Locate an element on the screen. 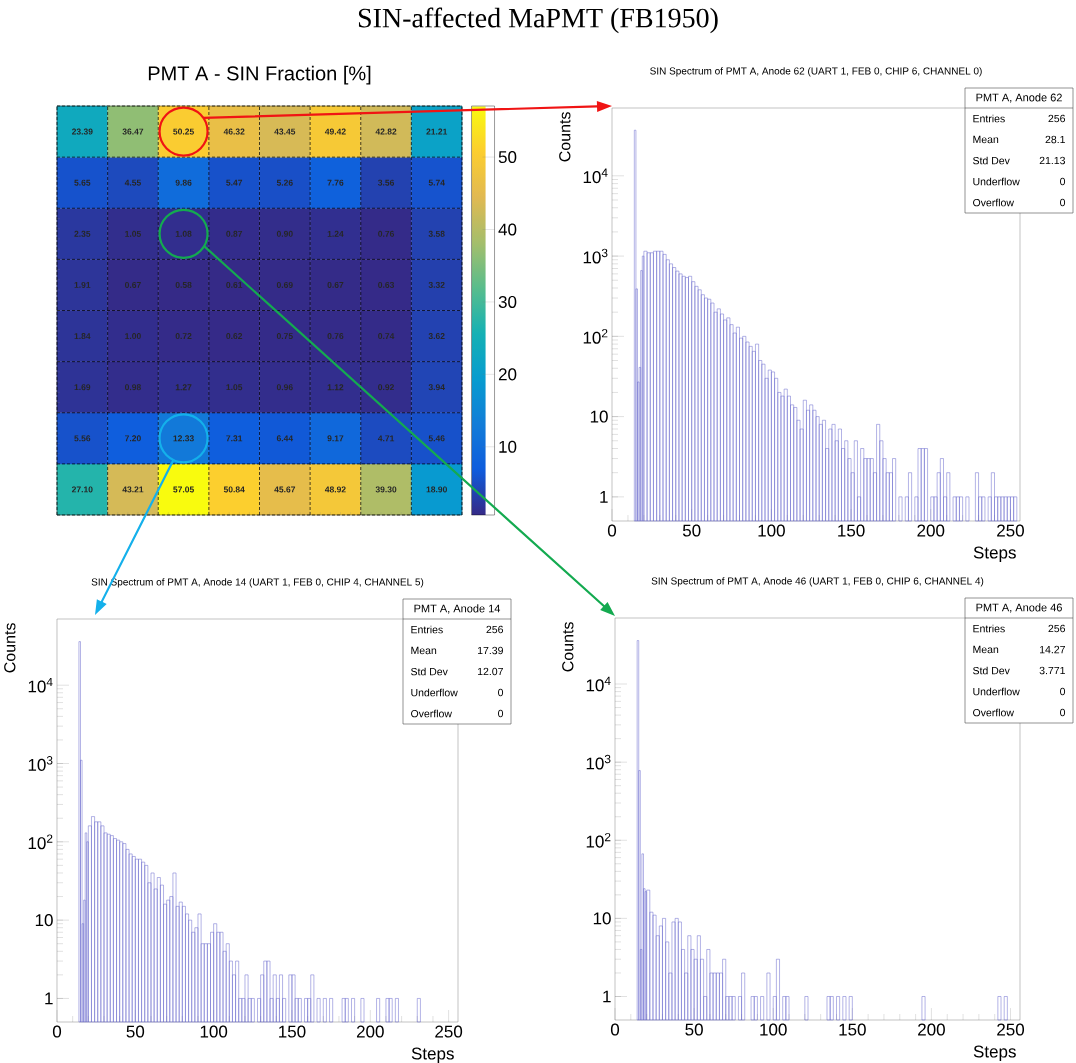 The width and height of the screenshot is (1076, 1063). text: 14.27 is located at coordinates (1052, 649).